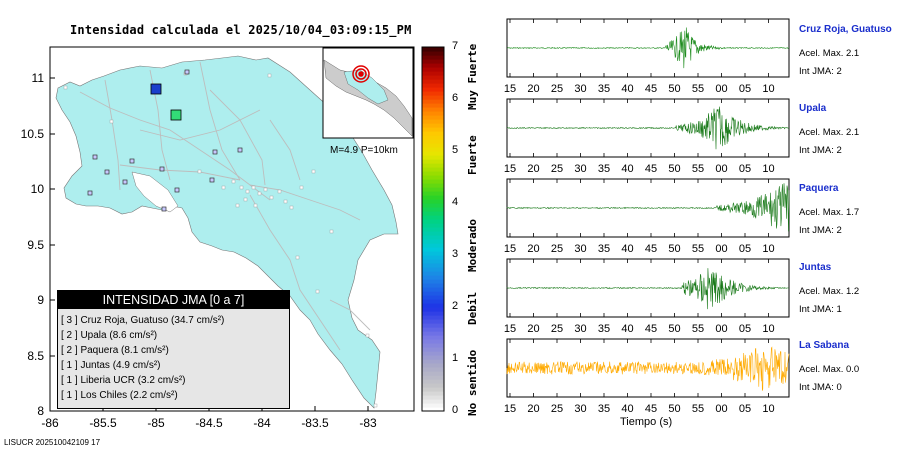  What do you see at coordinates (155, 192) in the screenshot?
I see `gulf-nicoya` at bounding box center [155, 192].